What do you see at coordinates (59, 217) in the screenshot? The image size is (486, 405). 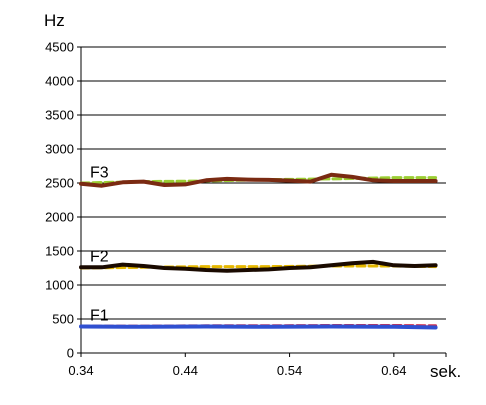 I see `y-tick-label: 2000` at bounding box center [59, 217].